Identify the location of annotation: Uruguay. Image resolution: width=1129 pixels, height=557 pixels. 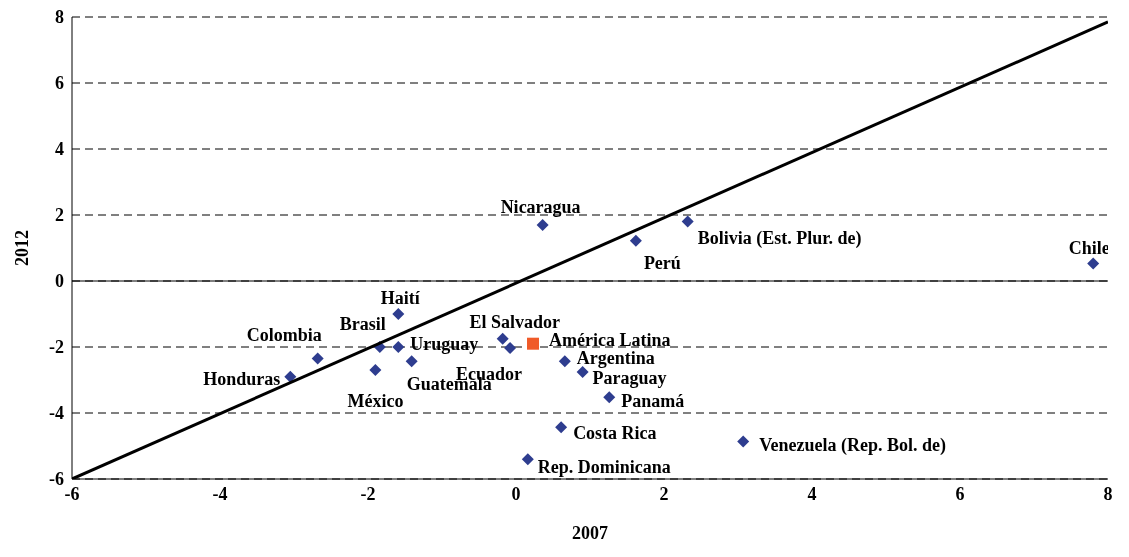
(444, 344).